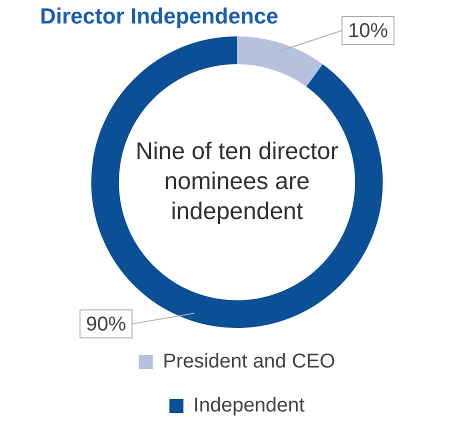  Describe the element at coordinates (106, 324) in the screenshot. I see `data-label: 90%` at that location.